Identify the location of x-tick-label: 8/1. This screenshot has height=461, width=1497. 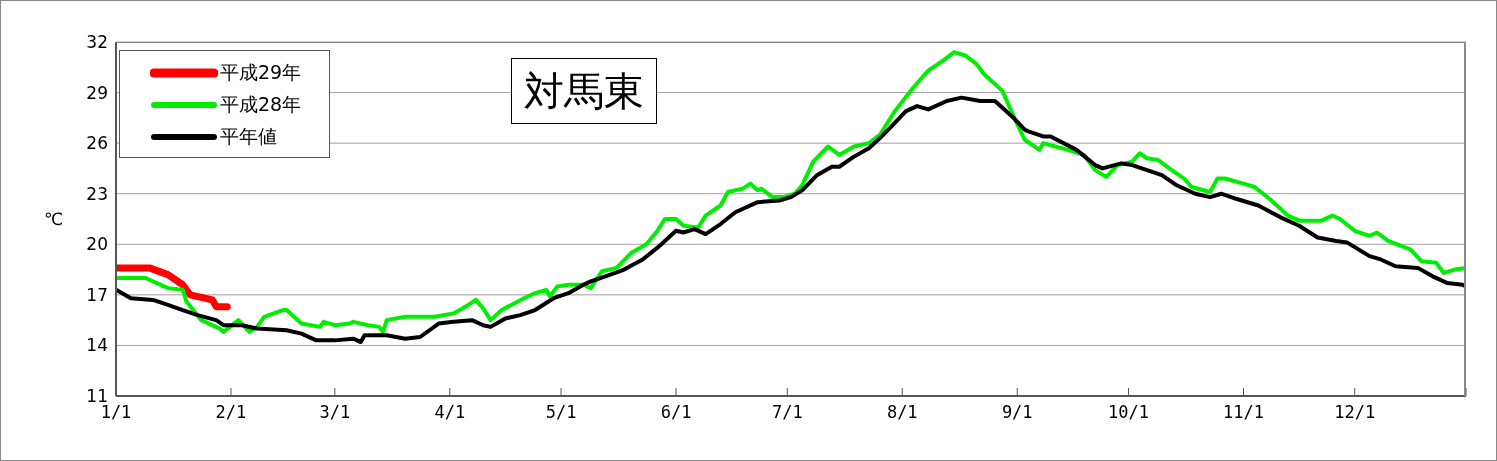
(902, 412).